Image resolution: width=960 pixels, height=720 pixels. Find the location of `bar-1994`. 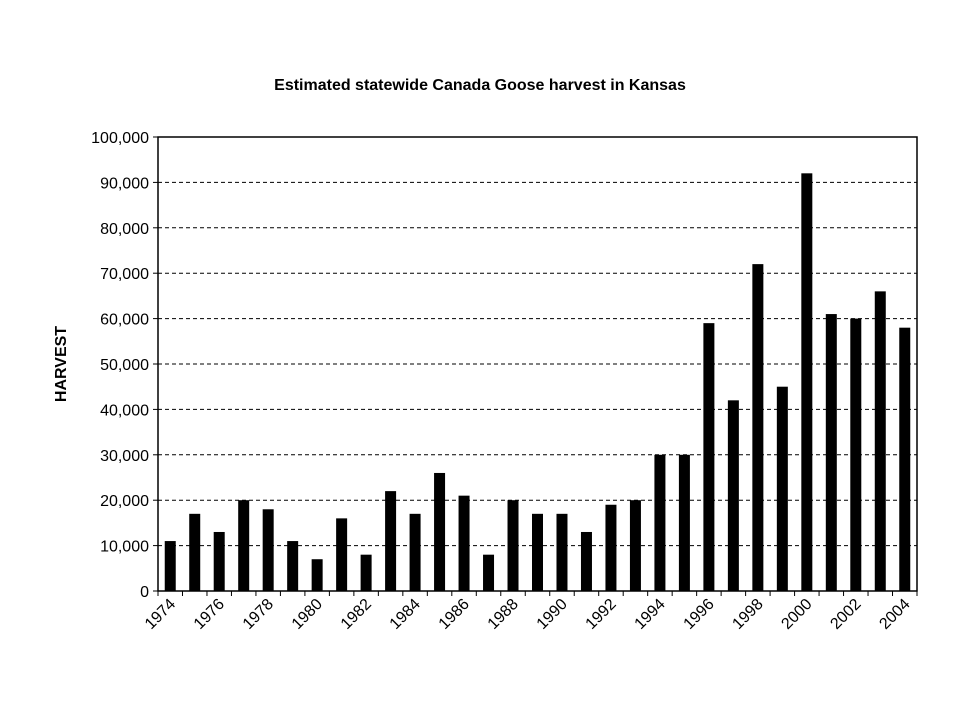

bar-1994 is located at coordinates (660, 522).